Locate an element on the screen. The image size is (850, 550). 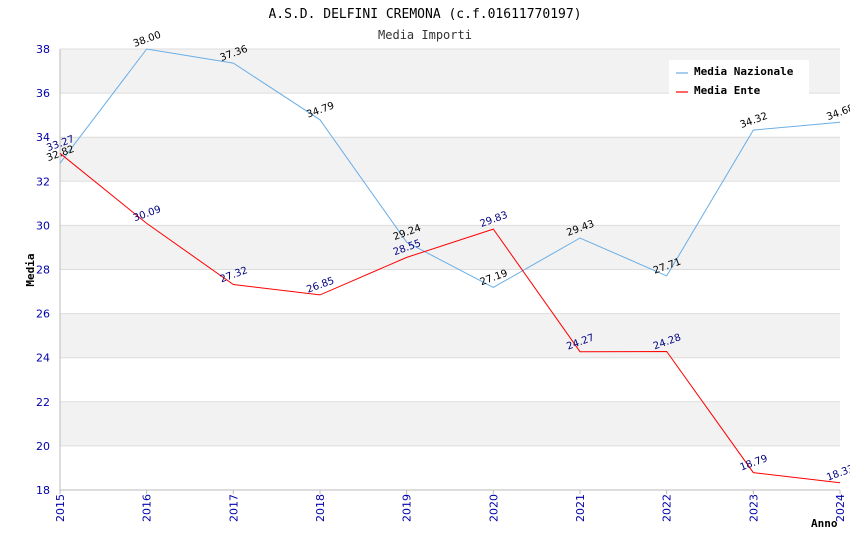
y-axis-label: Media is located at coordinates (30, 269).